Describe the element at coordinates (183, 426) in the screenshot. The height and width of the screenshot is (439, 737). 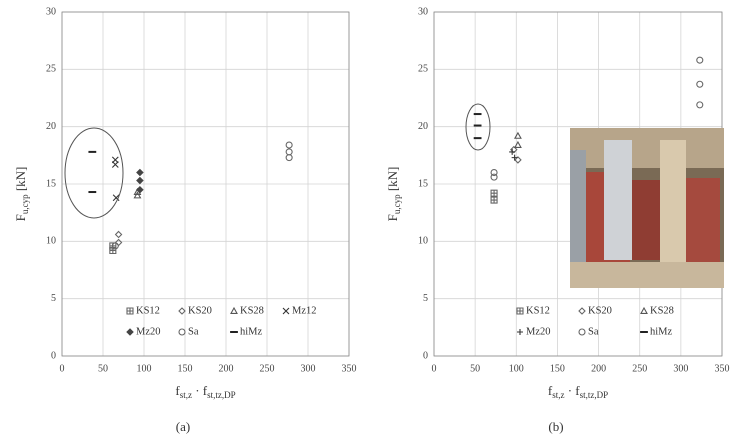
I see `caption: (a)` at that location.